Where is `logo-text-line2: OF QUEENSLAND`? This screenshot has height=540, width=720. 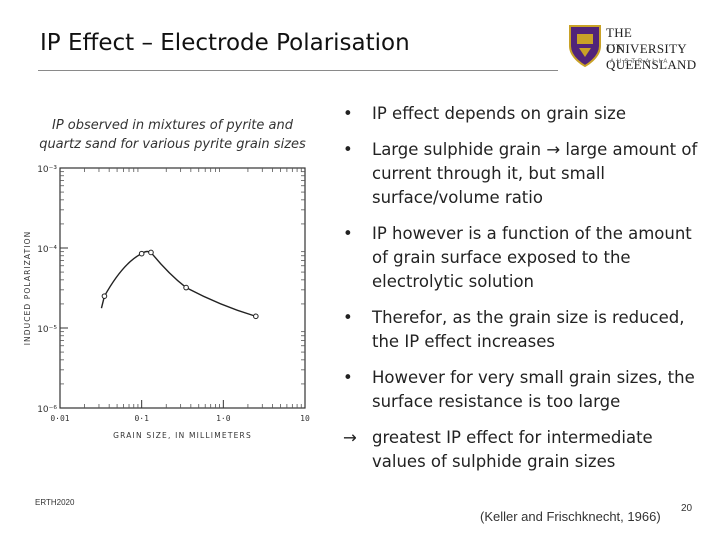
logo-text-line2: OF QUEENSLAND is located at coordinates (651, 56).